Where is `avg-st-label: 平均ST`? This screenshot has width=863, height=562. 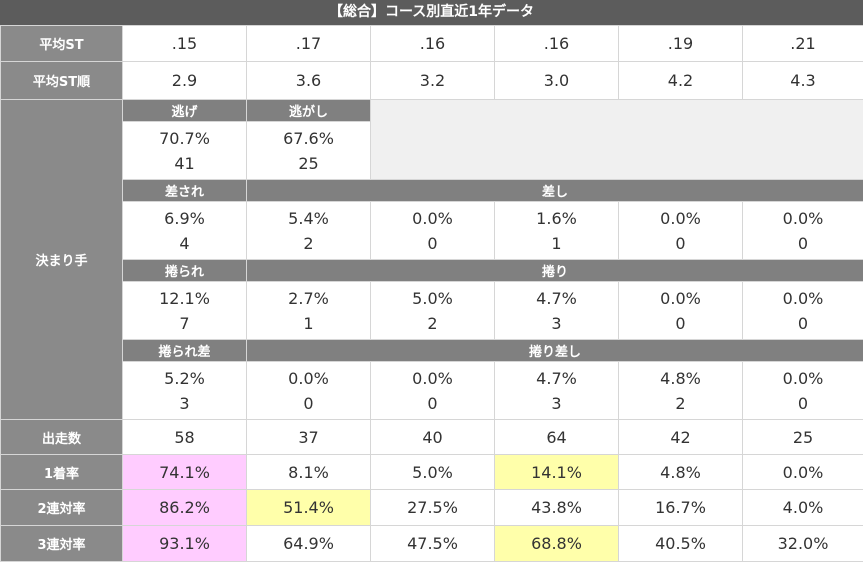 avg-st-label: 平均ST is located at coordinates (62, 44).